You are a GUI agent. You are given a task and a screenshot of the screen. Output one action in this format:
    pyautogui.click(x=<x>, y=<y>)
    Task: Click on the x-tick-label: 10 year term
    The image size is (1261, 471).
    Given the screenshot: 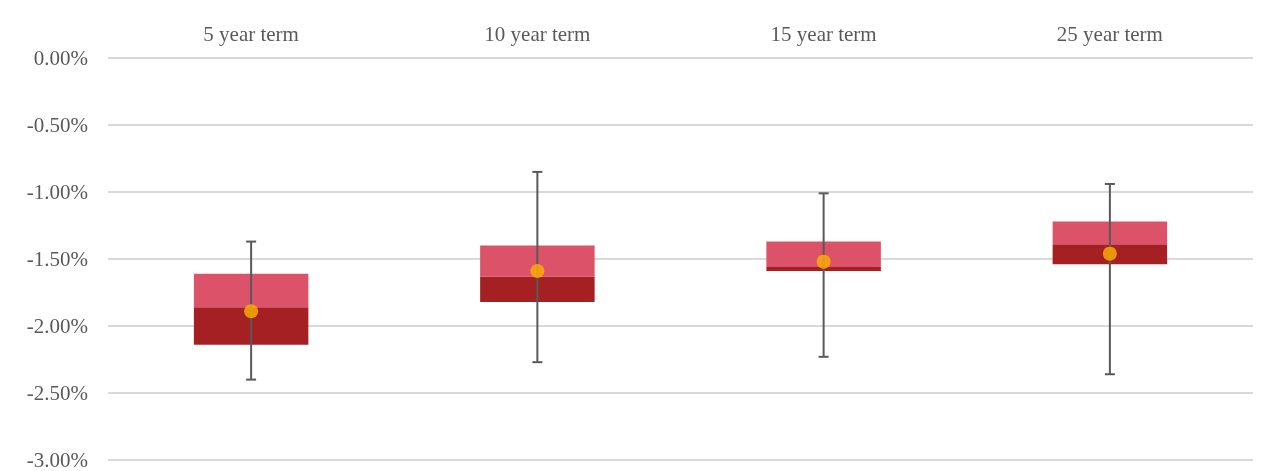 What is the action you would take?
    pyautogui.click(x=537, y=33)
    